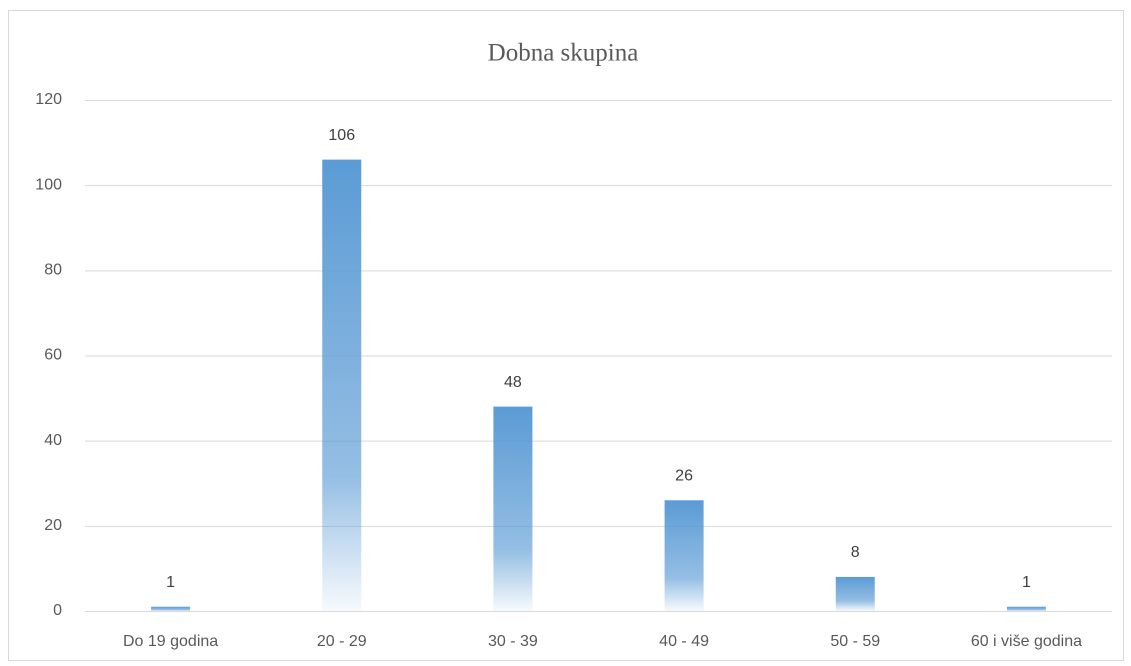  I want to click on x-tick-label: 30 - 39, so click(513, 641).